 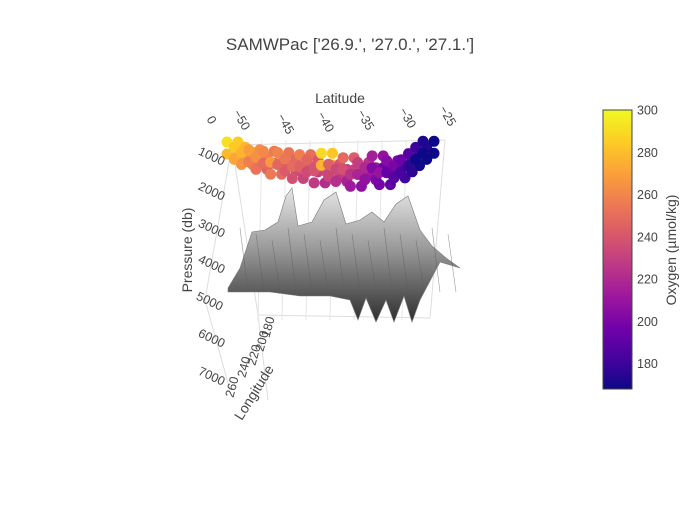 What do you see at coordinates (647, 195) in the screenshot?
I see `colorbar-tick-label: 260` at bounding box center [647, 195].